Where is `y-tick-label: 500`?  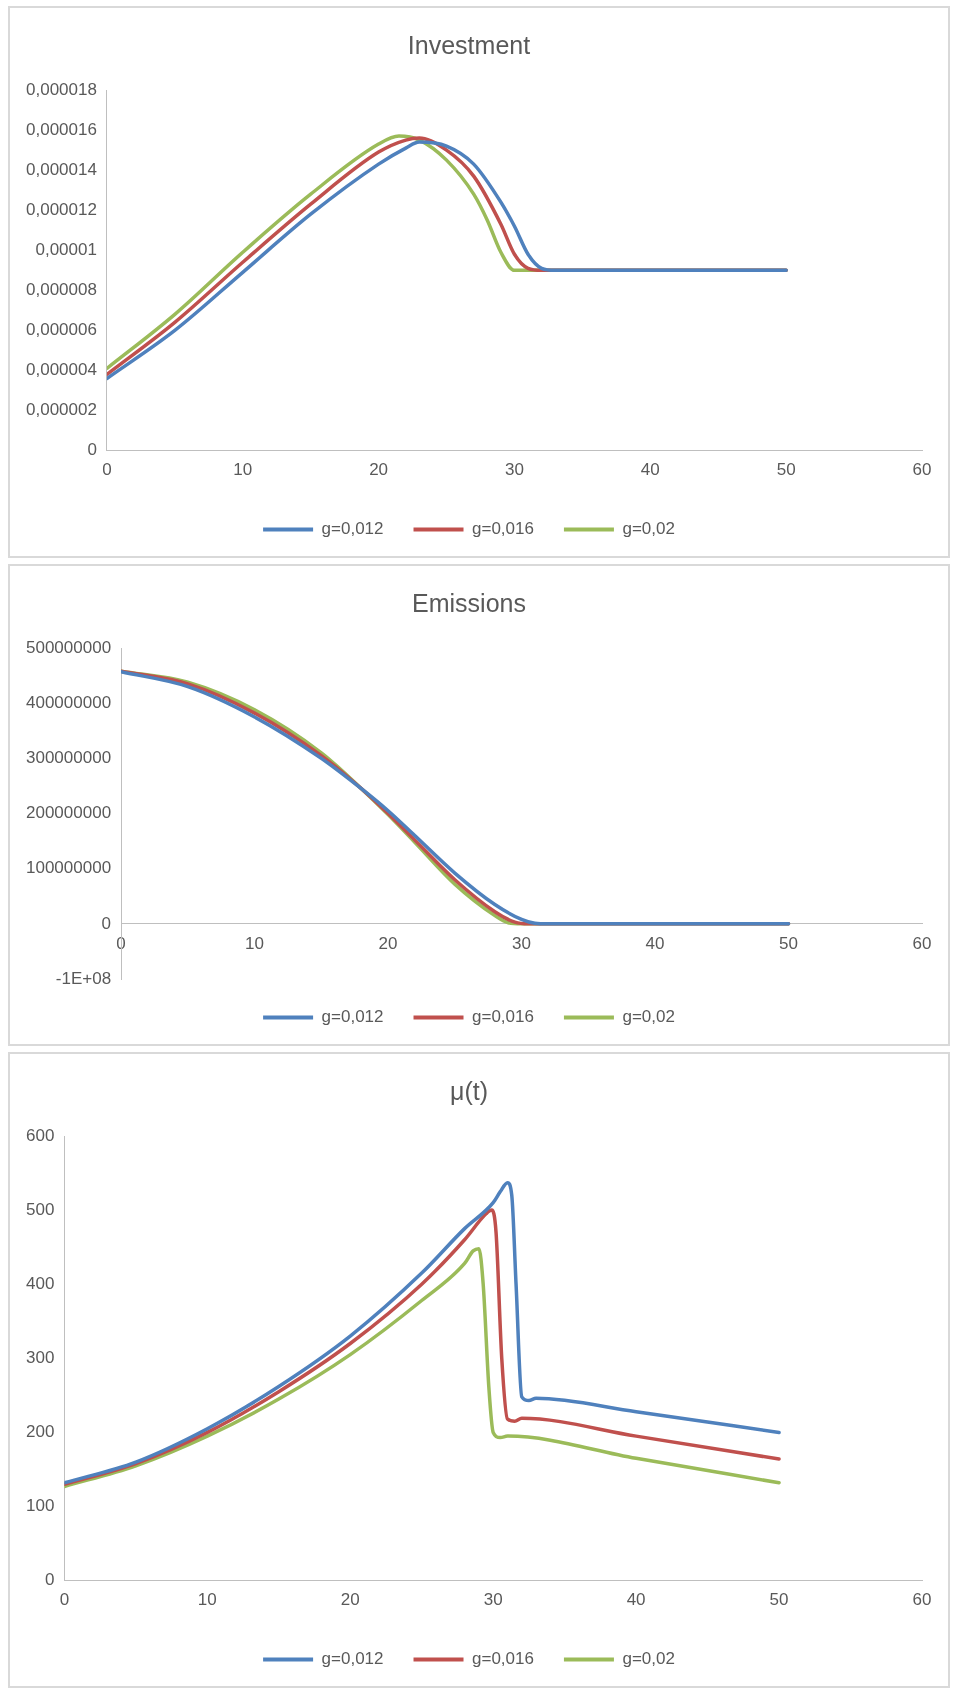
y-tick-label: 500 is located at coordinates (40, 1209).